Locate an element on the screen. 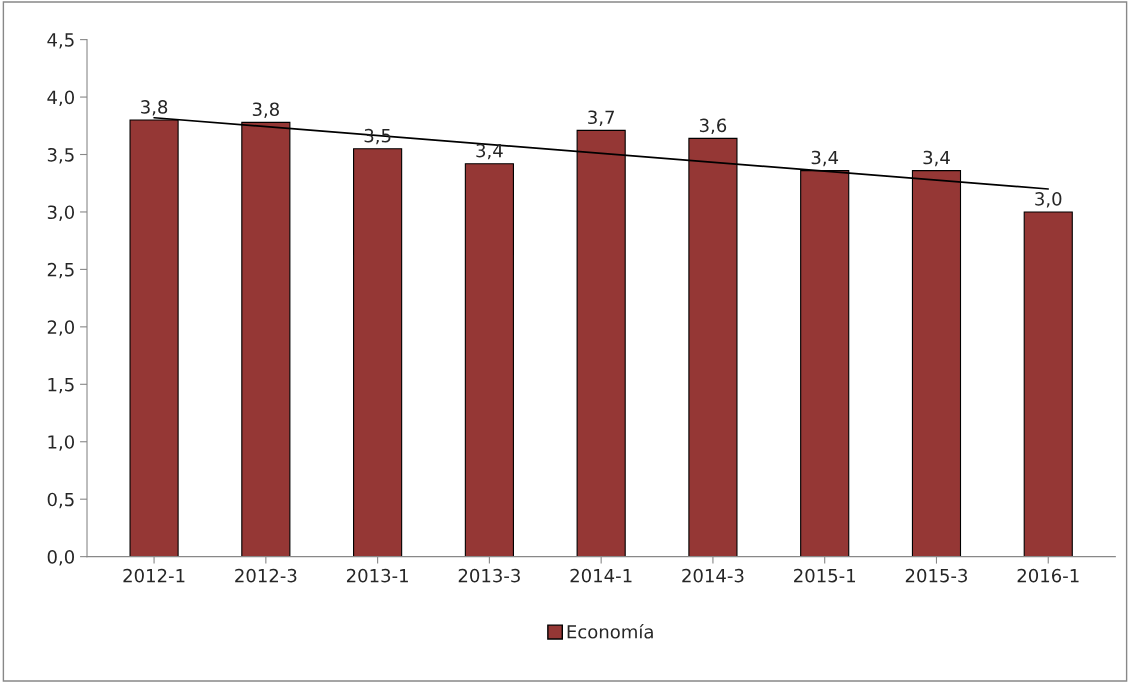 This screenshot has height=683, width=1130. y-tick-label: 2,0 is located at coordinates (61, 328).